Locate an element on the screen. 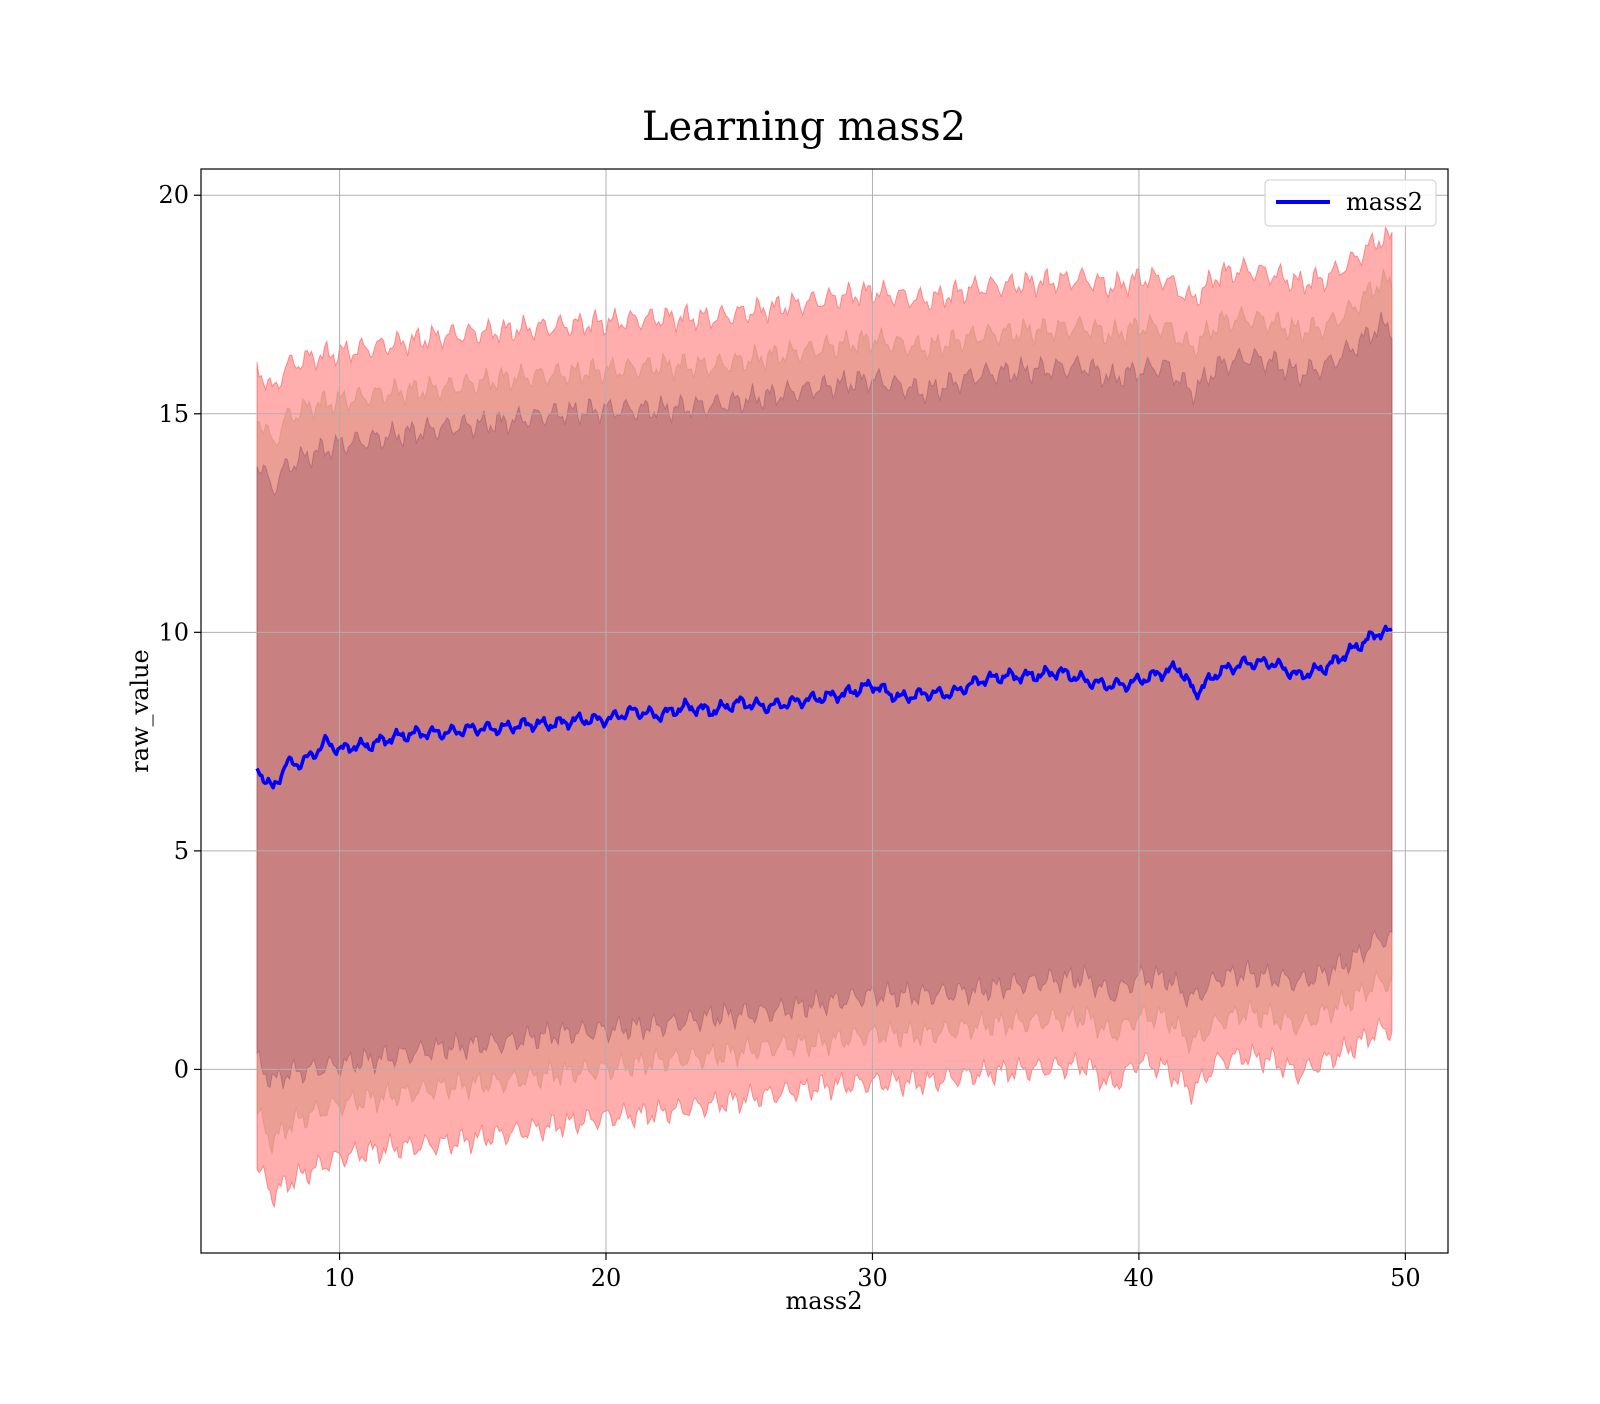  x-axis-ticks: 10 20 30 40 50 is located at coordinates (872, 1272).